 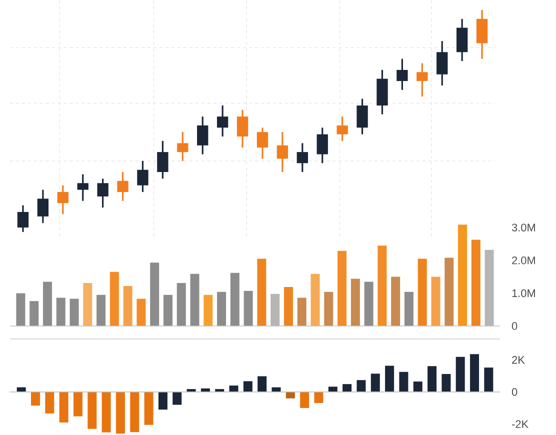 What do you see at coordinates (518, 360) in the screenshot?
I see `y-tick-label: 2K` at bounding box center [518, 360].